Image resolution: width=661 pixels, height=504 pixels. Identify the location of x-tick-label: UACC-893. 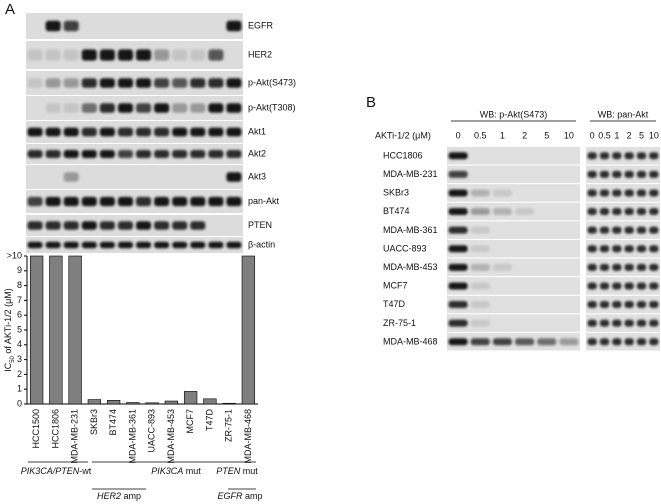
(152, 431).